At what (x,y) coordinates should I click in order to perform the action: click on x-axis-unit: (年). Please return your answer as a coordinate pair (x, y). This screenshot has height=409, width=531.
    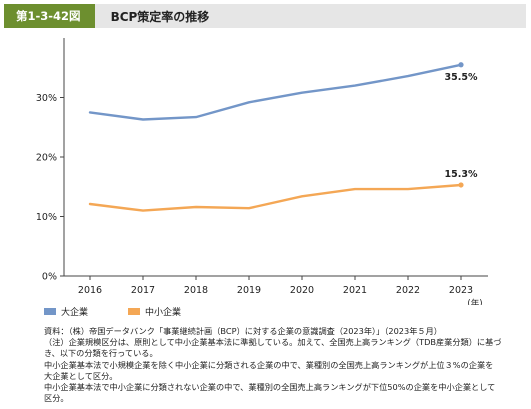
    Looking at the image, I should click on (474, 301).